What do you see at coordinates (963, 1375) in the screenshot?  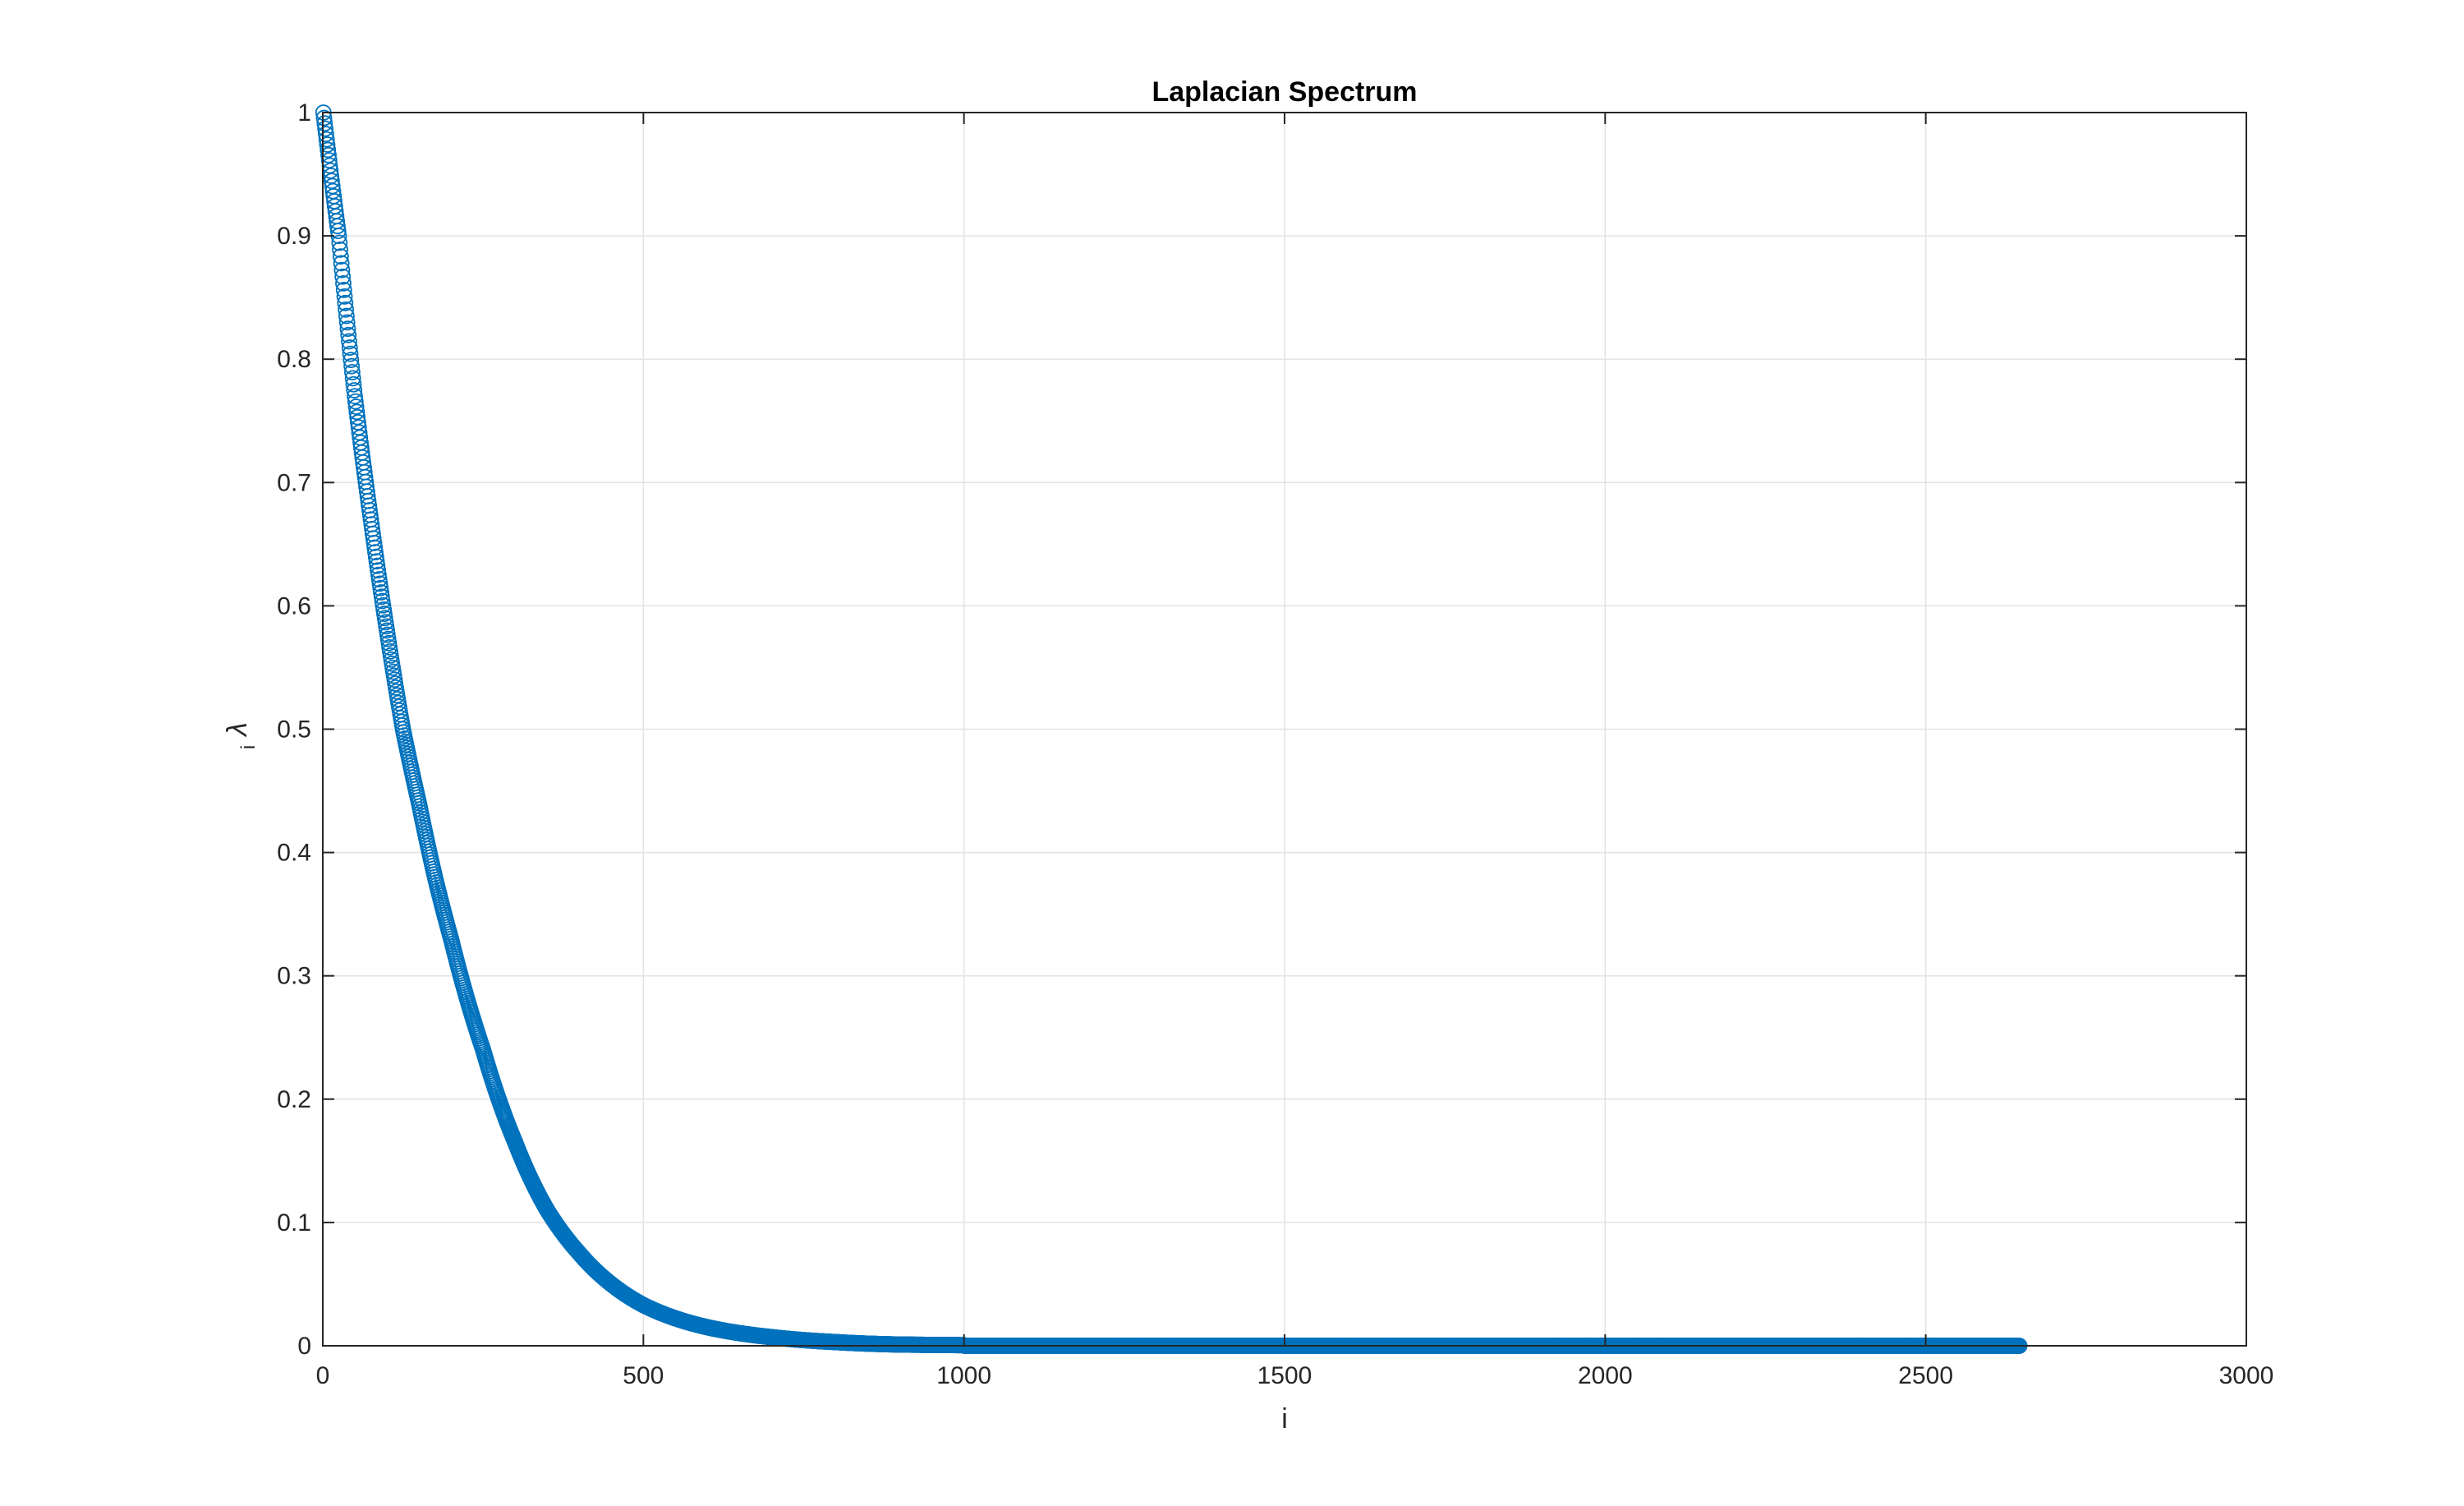 I see `x-tick-label: 1000` at bounding box center [963, 1375].